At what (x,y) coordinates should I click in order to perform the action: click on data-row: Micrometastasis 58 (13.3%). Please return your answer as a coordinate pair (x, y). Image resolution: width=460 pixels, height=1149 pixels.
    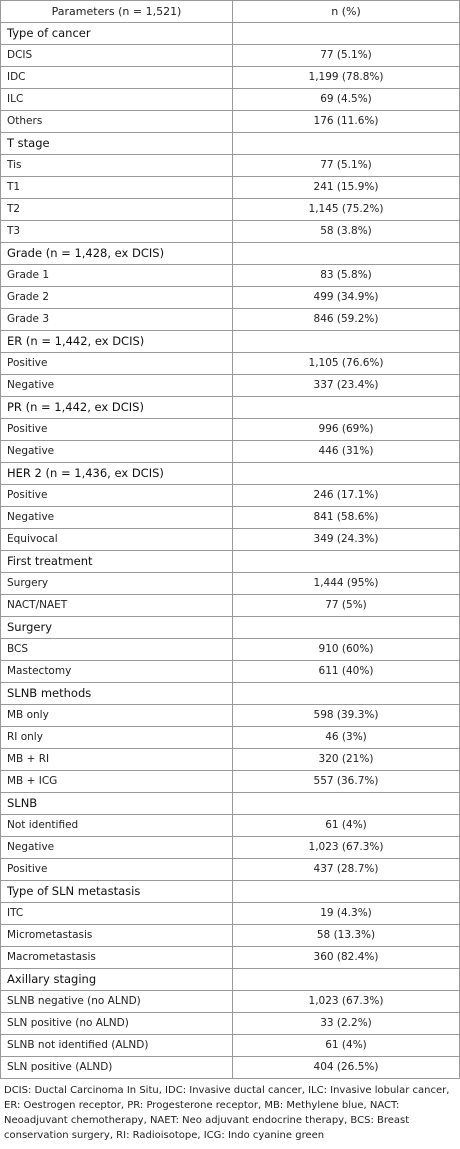
    Looking at the image, I should click on (230, 935).